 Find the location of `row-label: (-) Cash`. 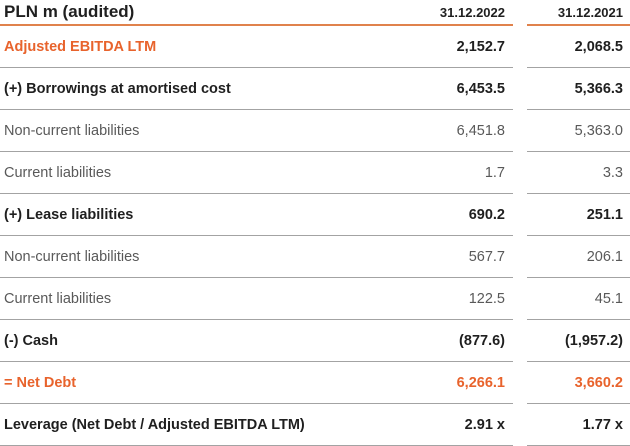

row-label: (-) Cash is located at coordinates (31, 340).